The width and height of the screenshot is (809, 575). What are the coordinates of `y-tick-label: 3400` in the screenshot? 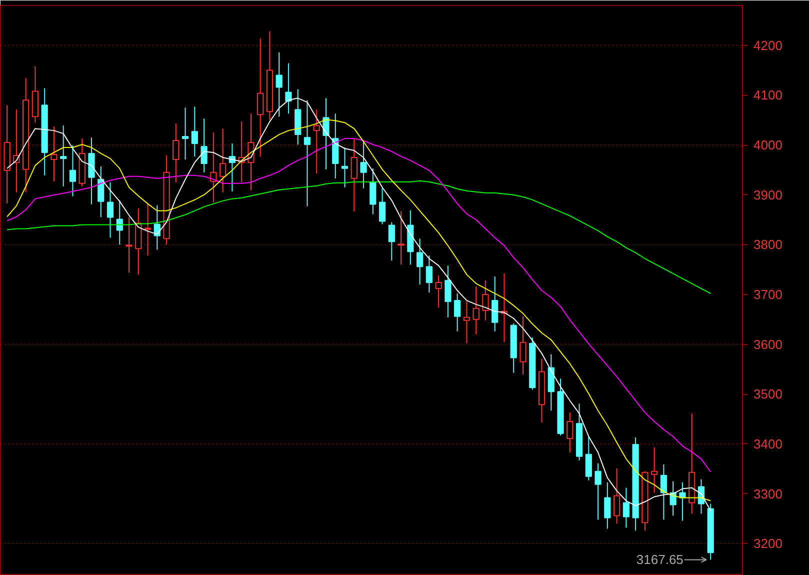 It's located at (768, 444).